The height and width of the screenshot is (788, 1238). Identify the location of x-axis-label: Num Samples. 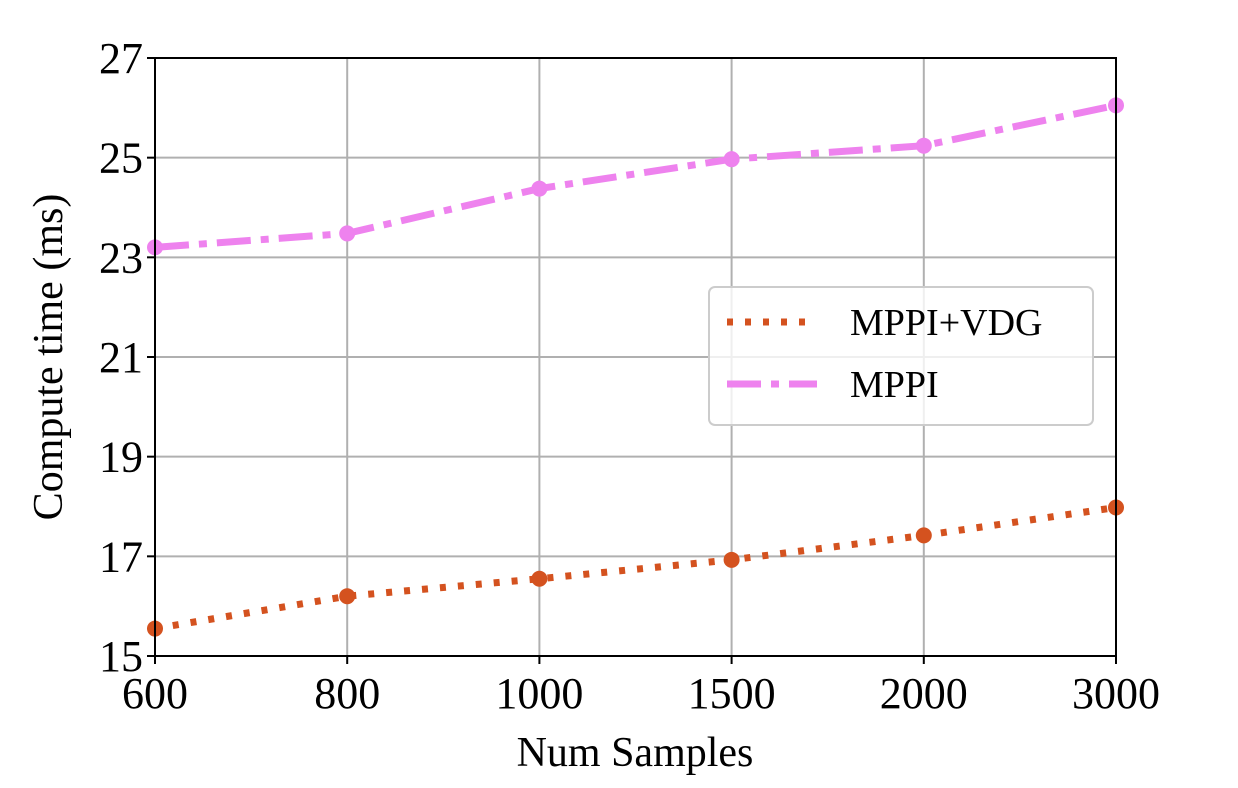
(635, 753).